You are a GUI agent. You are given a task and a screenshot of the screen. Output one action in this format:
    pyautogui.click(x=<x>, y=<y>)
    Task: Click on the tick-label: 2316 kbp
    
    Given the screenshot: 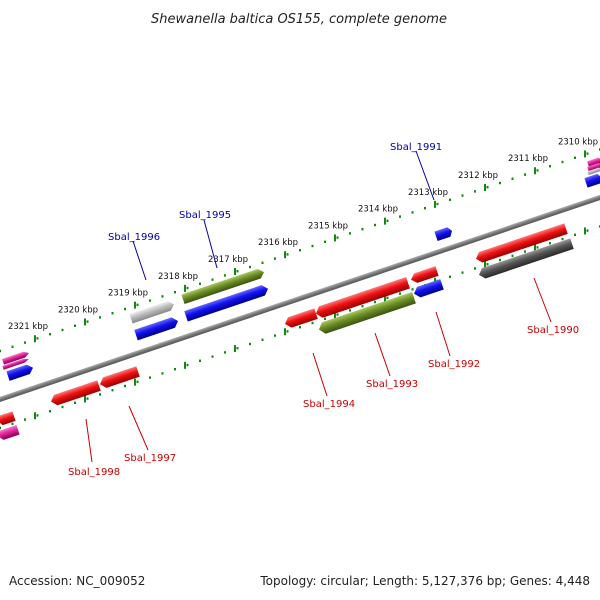 What is the action you would take?
    pyautogui.click(x=278, y=243)
    